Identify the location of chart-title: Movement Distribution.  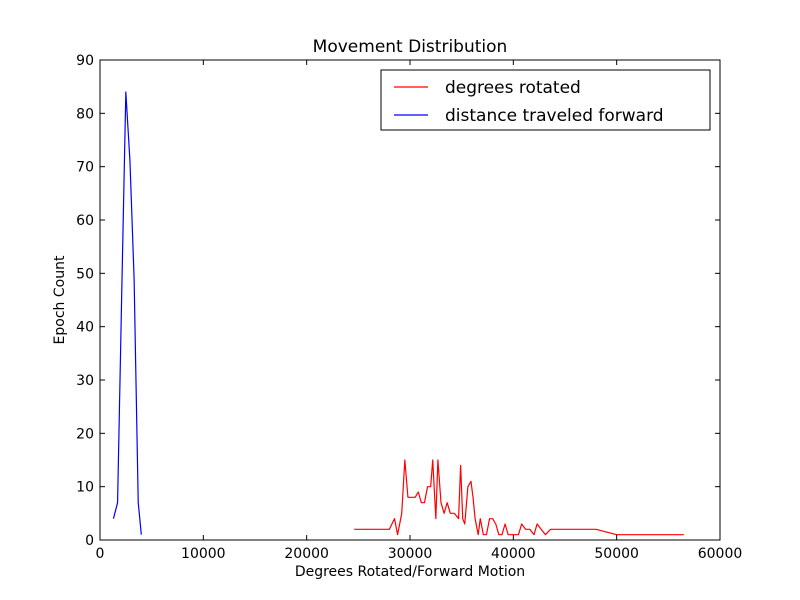
(410, 47).